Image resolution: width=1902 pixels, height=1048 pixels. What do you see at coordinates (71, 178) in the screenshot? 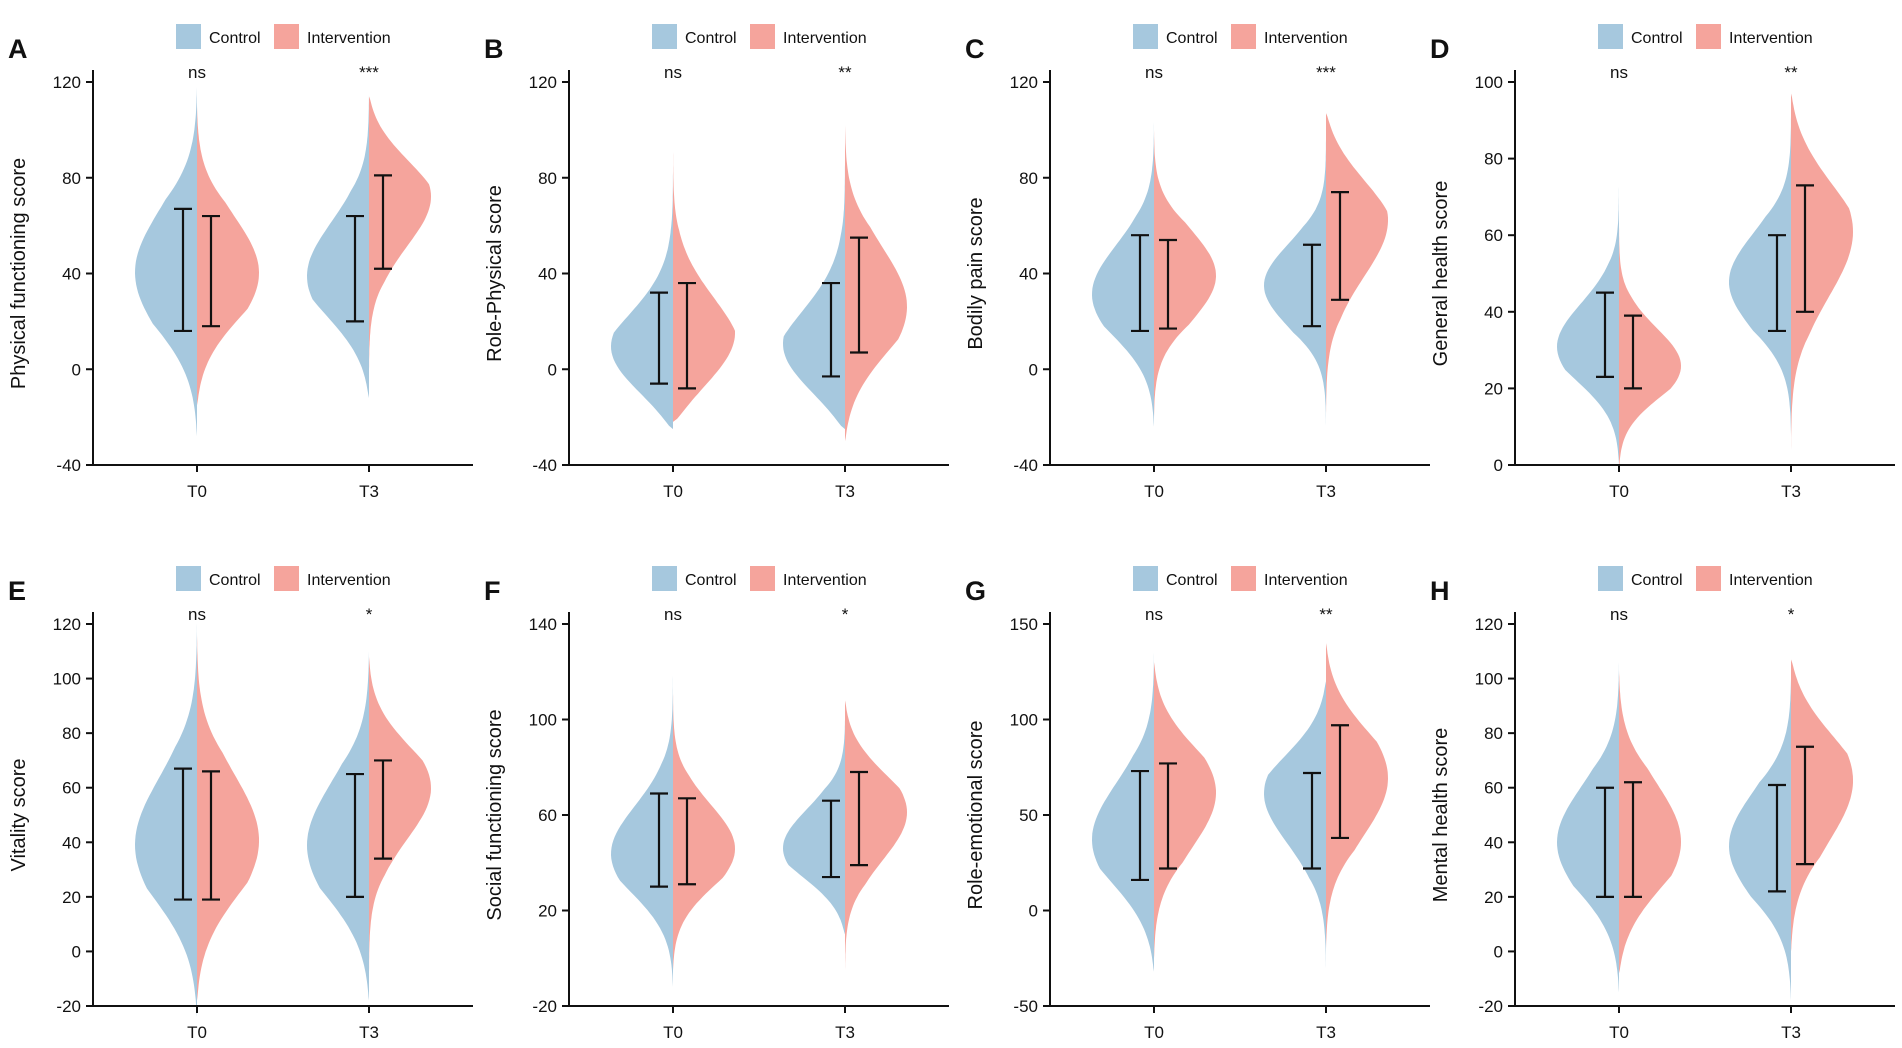
I see `y-tick-label: 80` at bounding box center [71, 178].